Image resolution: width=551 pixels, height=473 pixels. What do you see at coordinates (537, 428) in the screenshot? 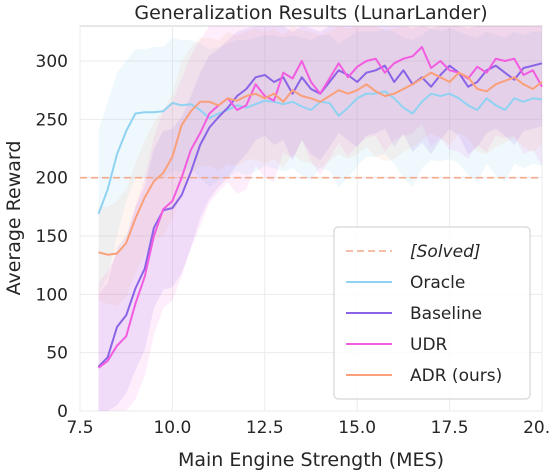
I see `x-tick-label: 20.0` at bounding box center [537, 428].